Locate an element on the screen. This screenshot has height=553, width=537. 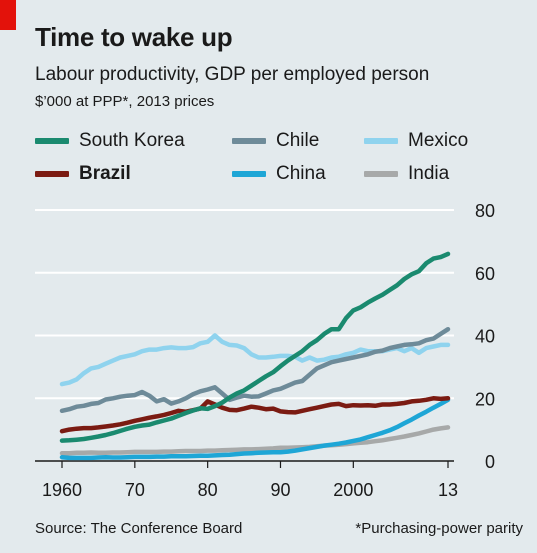
series-line-india is located at coordinates (255, 440).